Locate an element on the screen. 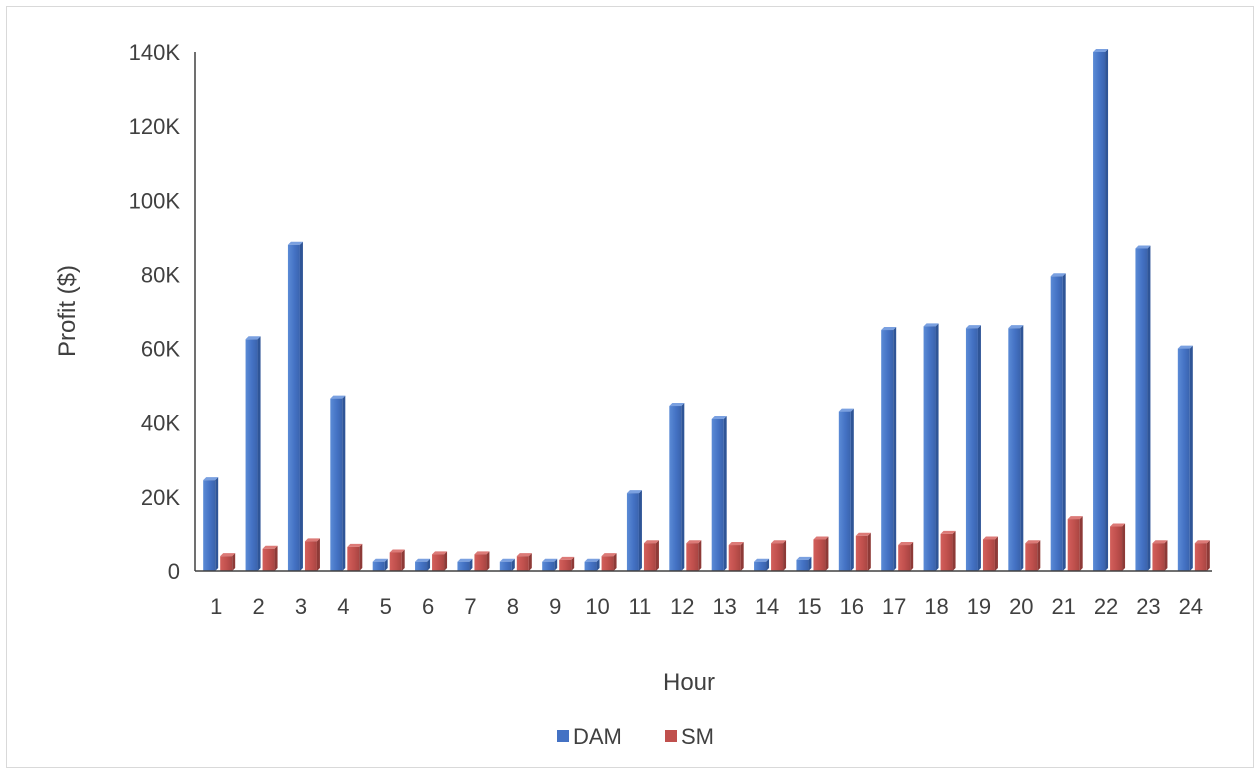 The height and width of the screenshot is (774, 1260). x-tick-label: 19 is located at coordinates (979, 606).